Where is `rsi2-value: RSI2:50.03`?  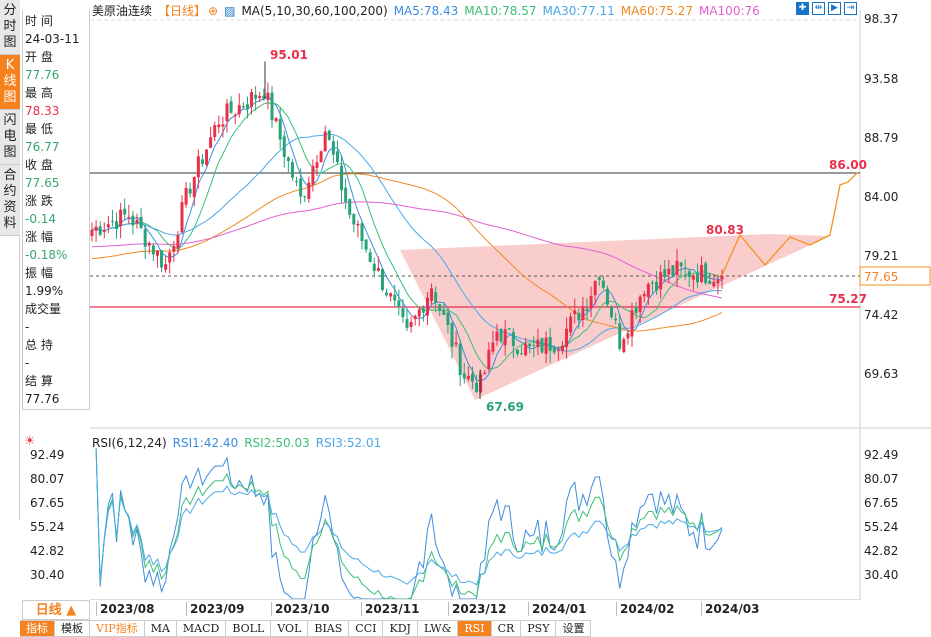 rsi2-value: RSI2:50.03 is located at coordinates (277, 443).